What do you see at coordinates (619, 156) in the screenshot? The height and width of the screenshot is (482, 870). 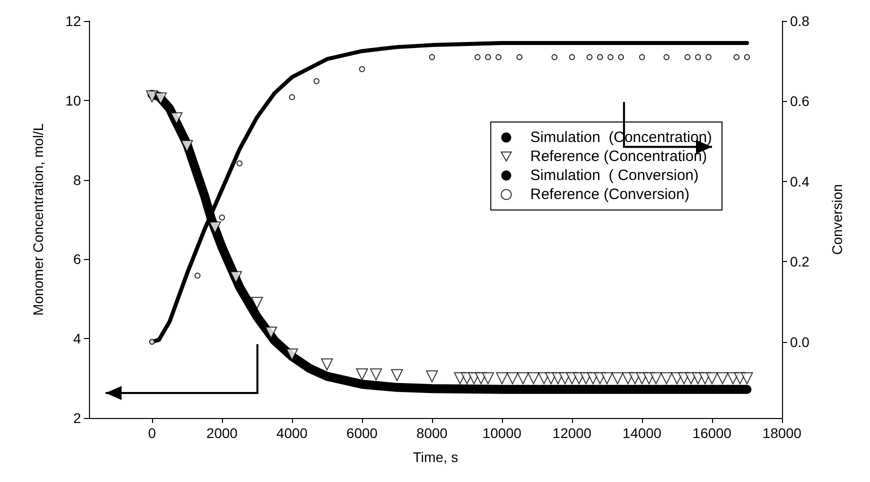 I see `legend-label: Reference (Concentration)` at bounding box center [619, 156].